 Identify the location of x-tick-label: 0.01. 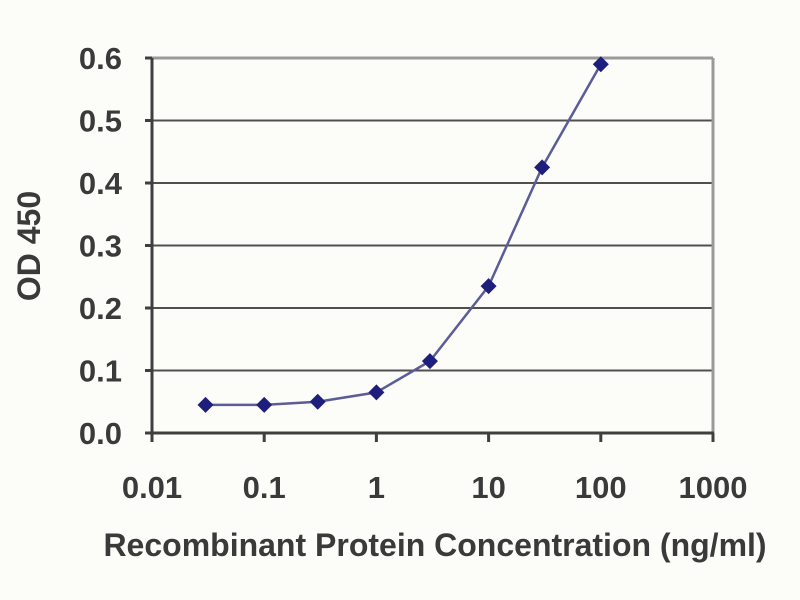
(152, 487).